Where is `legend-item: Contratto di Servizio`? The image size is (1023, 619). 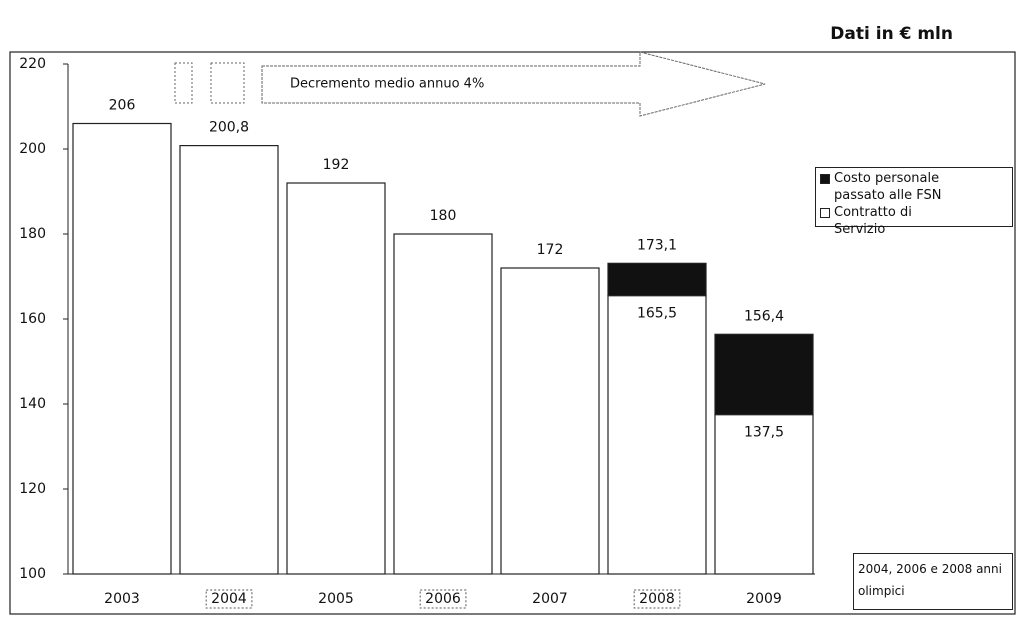
legend-item: Contratto di Servizio is located at coordinates (916, 221).